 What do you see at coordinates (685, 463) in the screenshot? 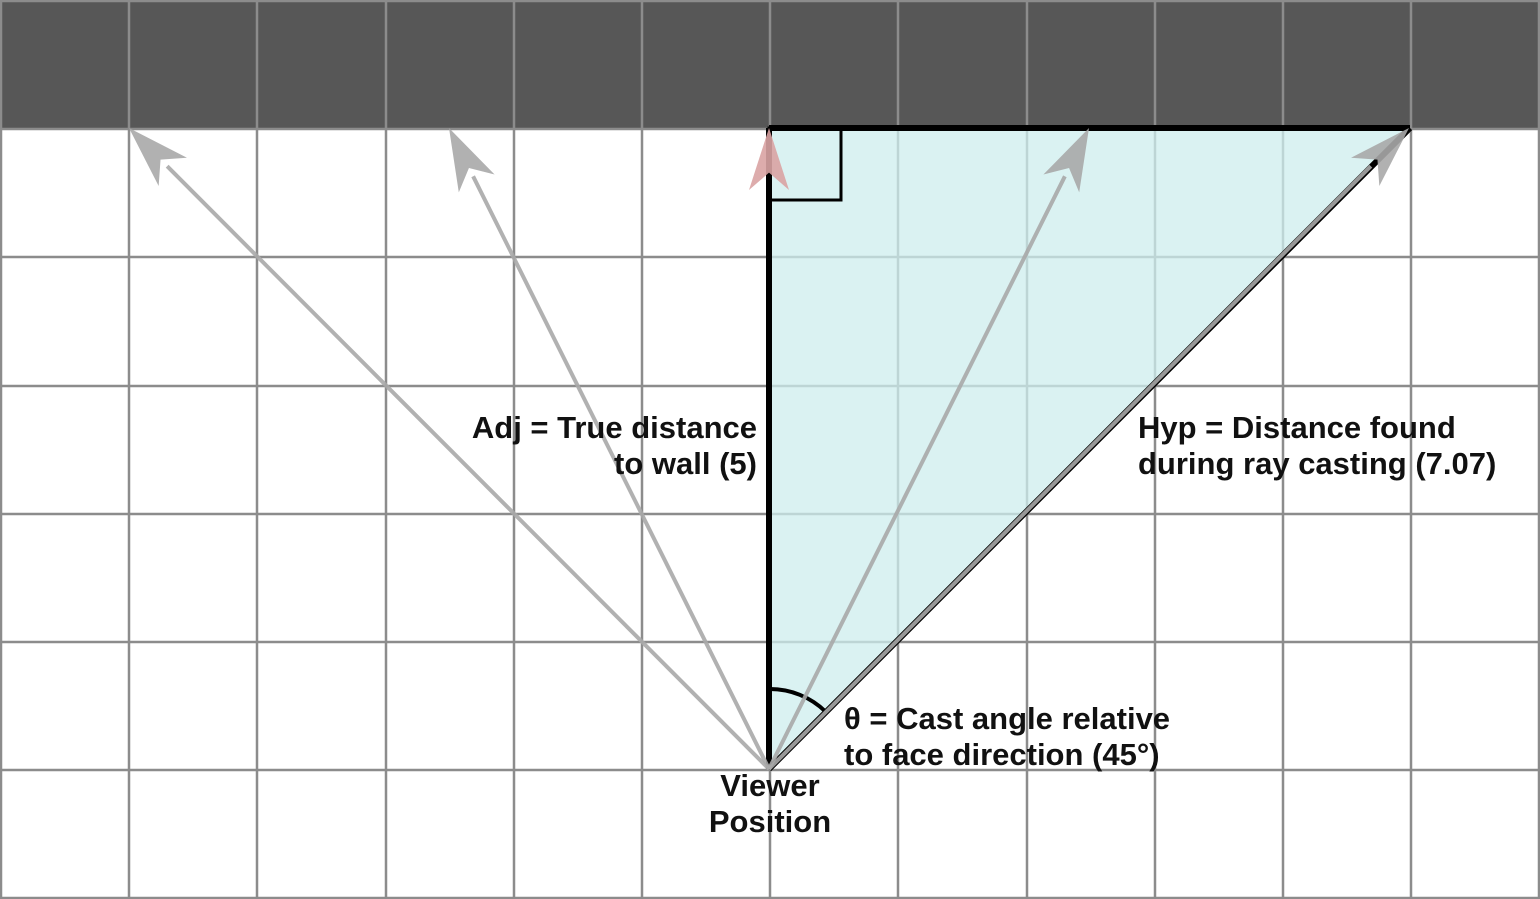
I see `adjacent-label-line2: to wall (5)` at bounding box center [685, 463].